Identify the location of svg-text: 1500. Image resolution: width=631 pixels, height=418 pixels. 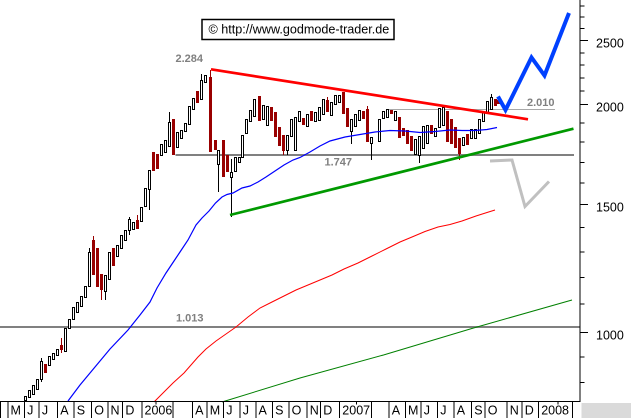
(610, 208).